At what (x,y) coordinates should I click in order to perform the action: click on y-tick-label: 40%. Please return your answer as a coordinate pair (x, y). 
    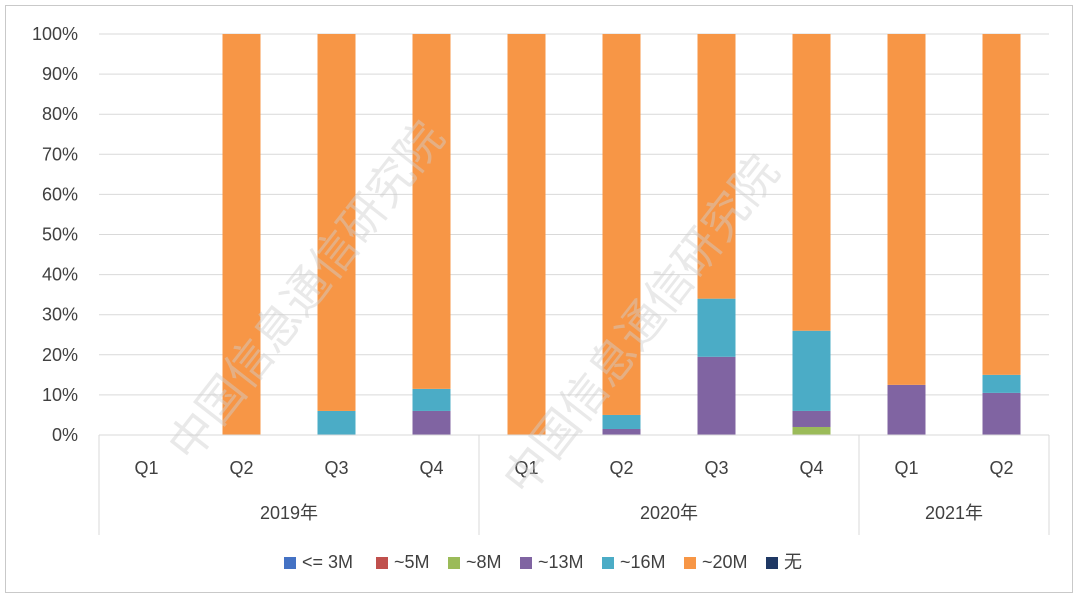
    Looking at the image, I should click on (60, 275).